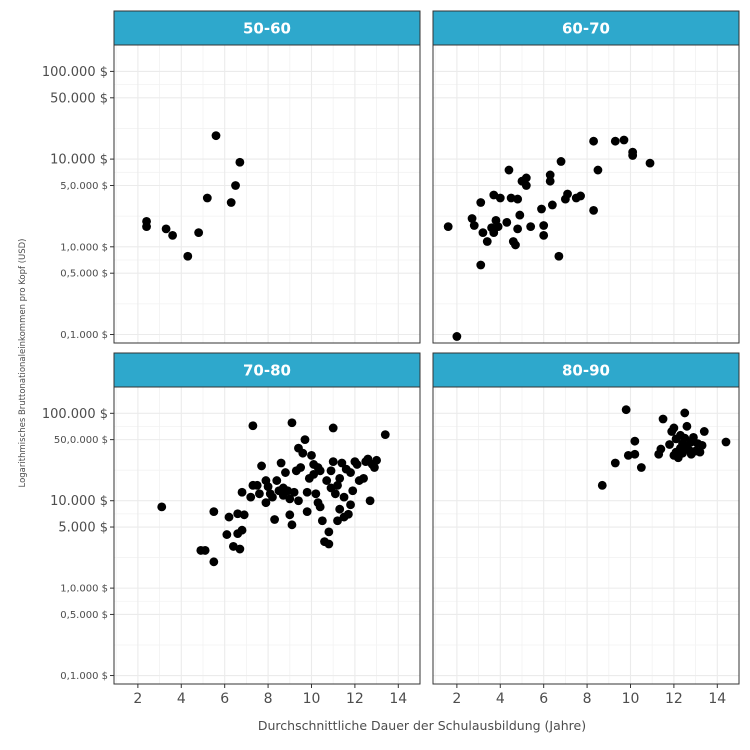 The width and height of the screenshot is (750, 750). Describe the element at coordinates (587, 699) in the screenshot. I see `x-tick-label: 8` at that location.